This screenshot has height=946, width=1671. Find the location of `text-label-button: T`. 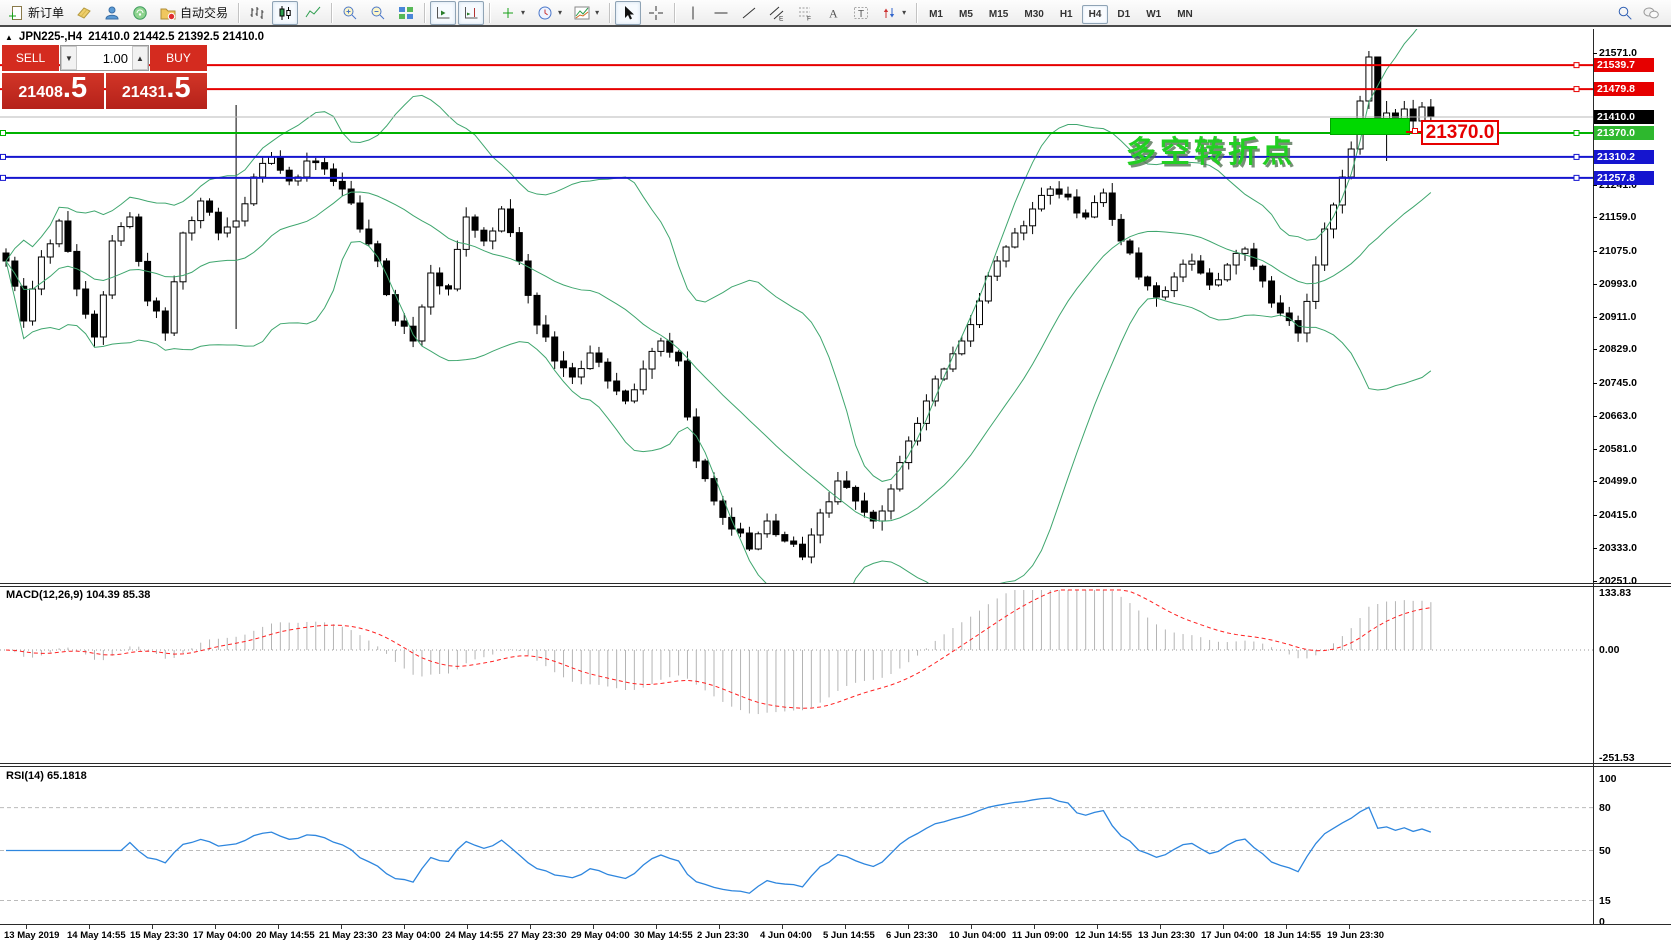

text-label-button: T is located at coordinates (861, 13).